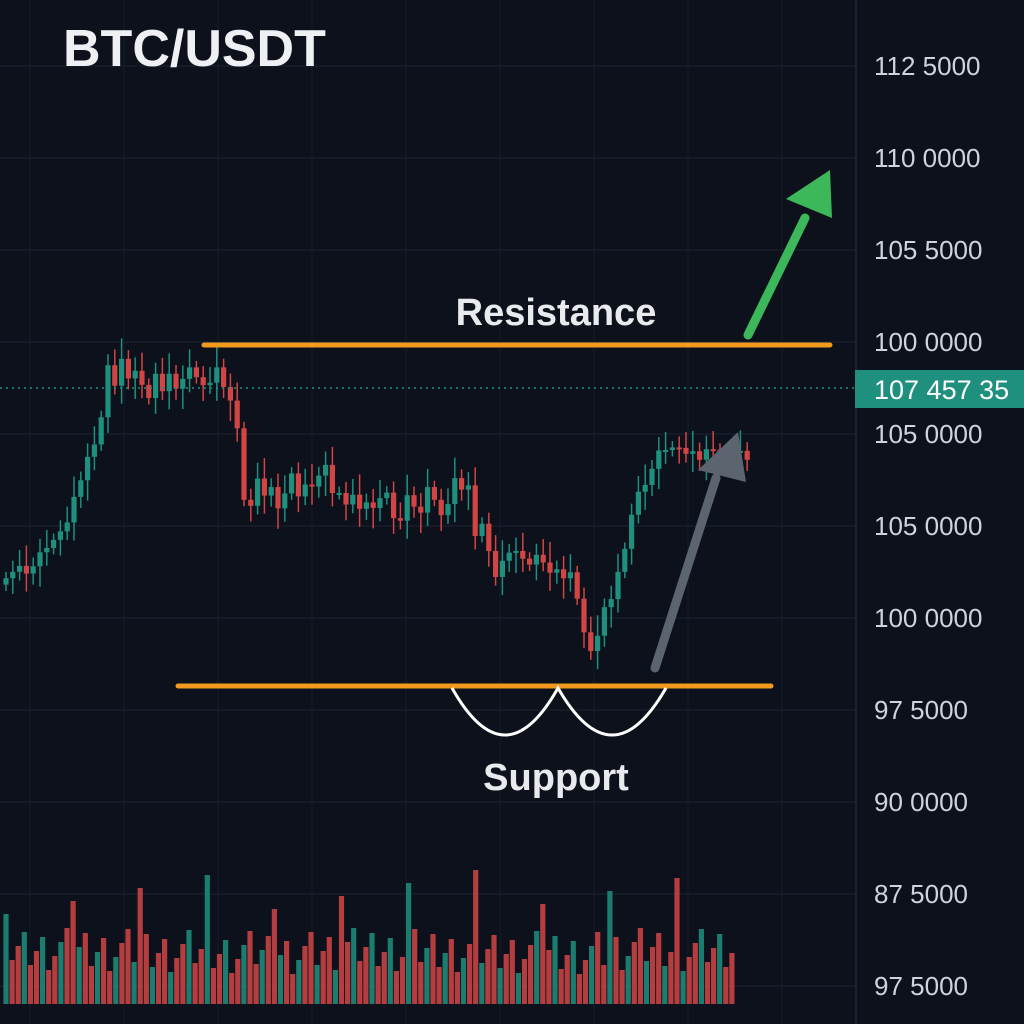 The width and height of the screenshot is (1024, 1024). Describe the element at coordinates (939, 389) in the screenshot. I see `current-price-tag: 107 457 35` at that location.